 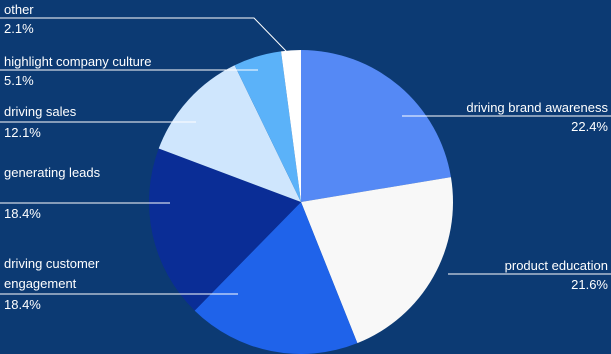 What do you see at coordinates (537, 107) in the screenshot?
I see `slice-name-driving-brand-awareness: driving brand awareness` at bounding box center [537, 107].